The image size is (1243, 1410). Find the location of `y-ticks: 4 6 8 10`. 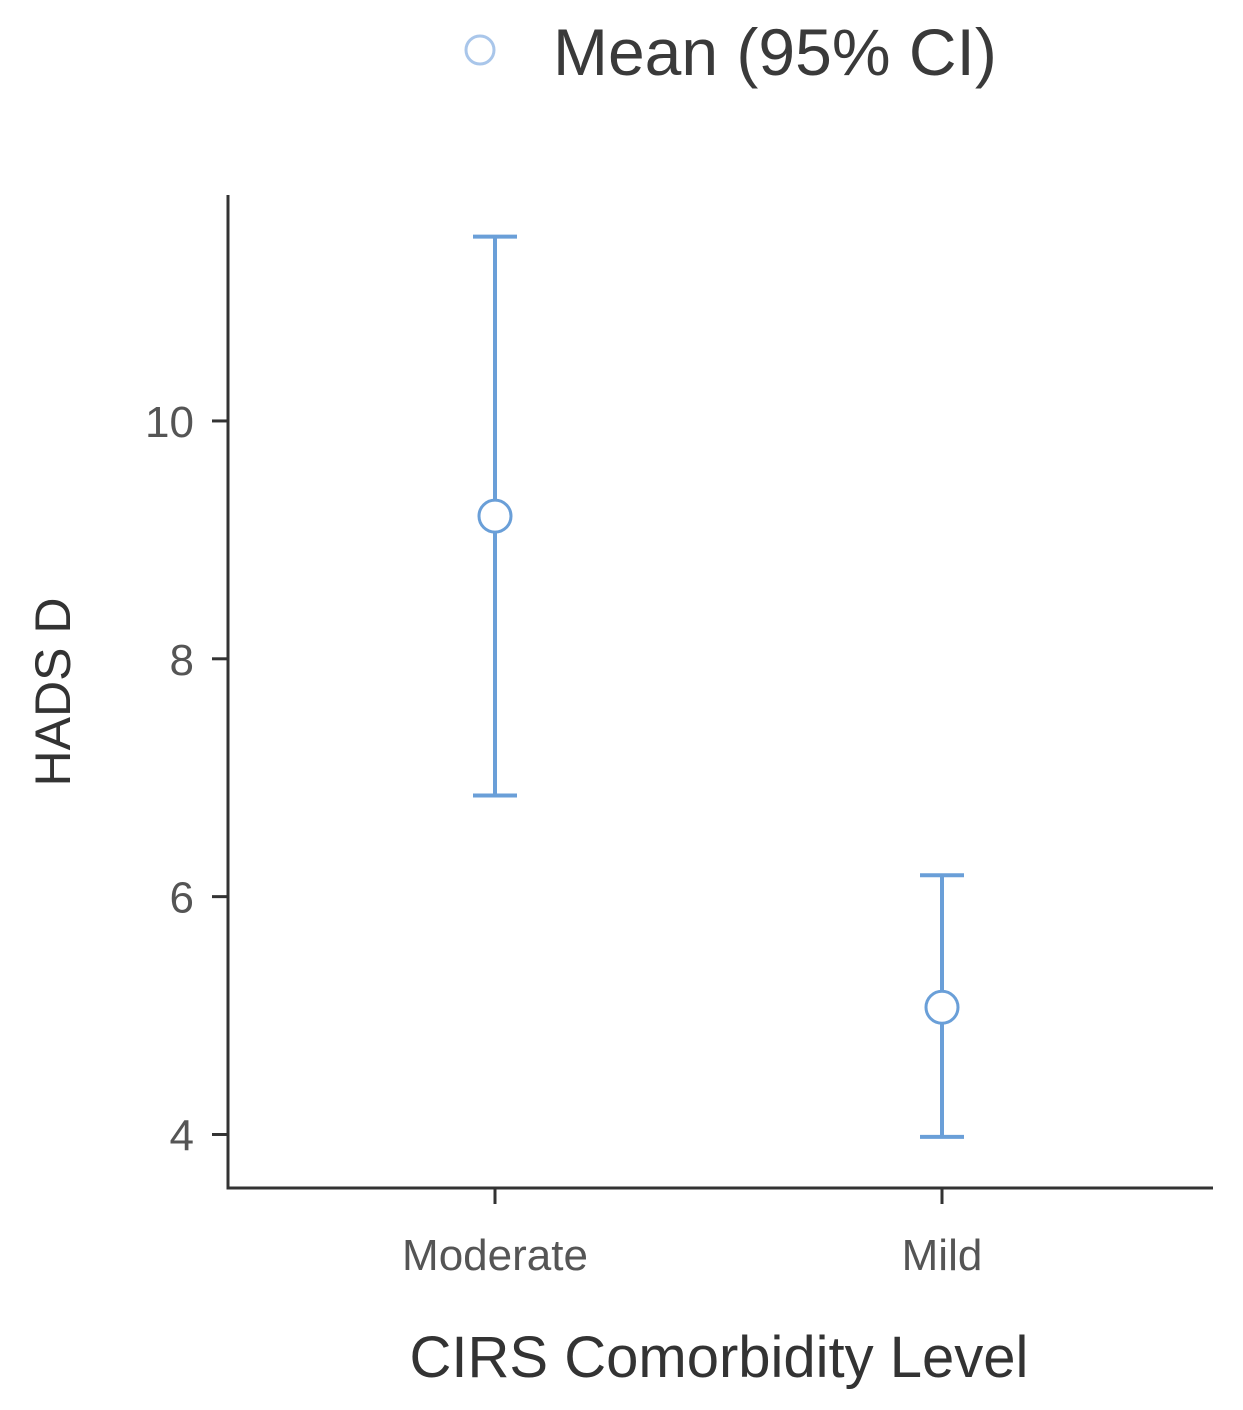

y-ticks: 4 6 8 10 is located at coordinates (186, 779).